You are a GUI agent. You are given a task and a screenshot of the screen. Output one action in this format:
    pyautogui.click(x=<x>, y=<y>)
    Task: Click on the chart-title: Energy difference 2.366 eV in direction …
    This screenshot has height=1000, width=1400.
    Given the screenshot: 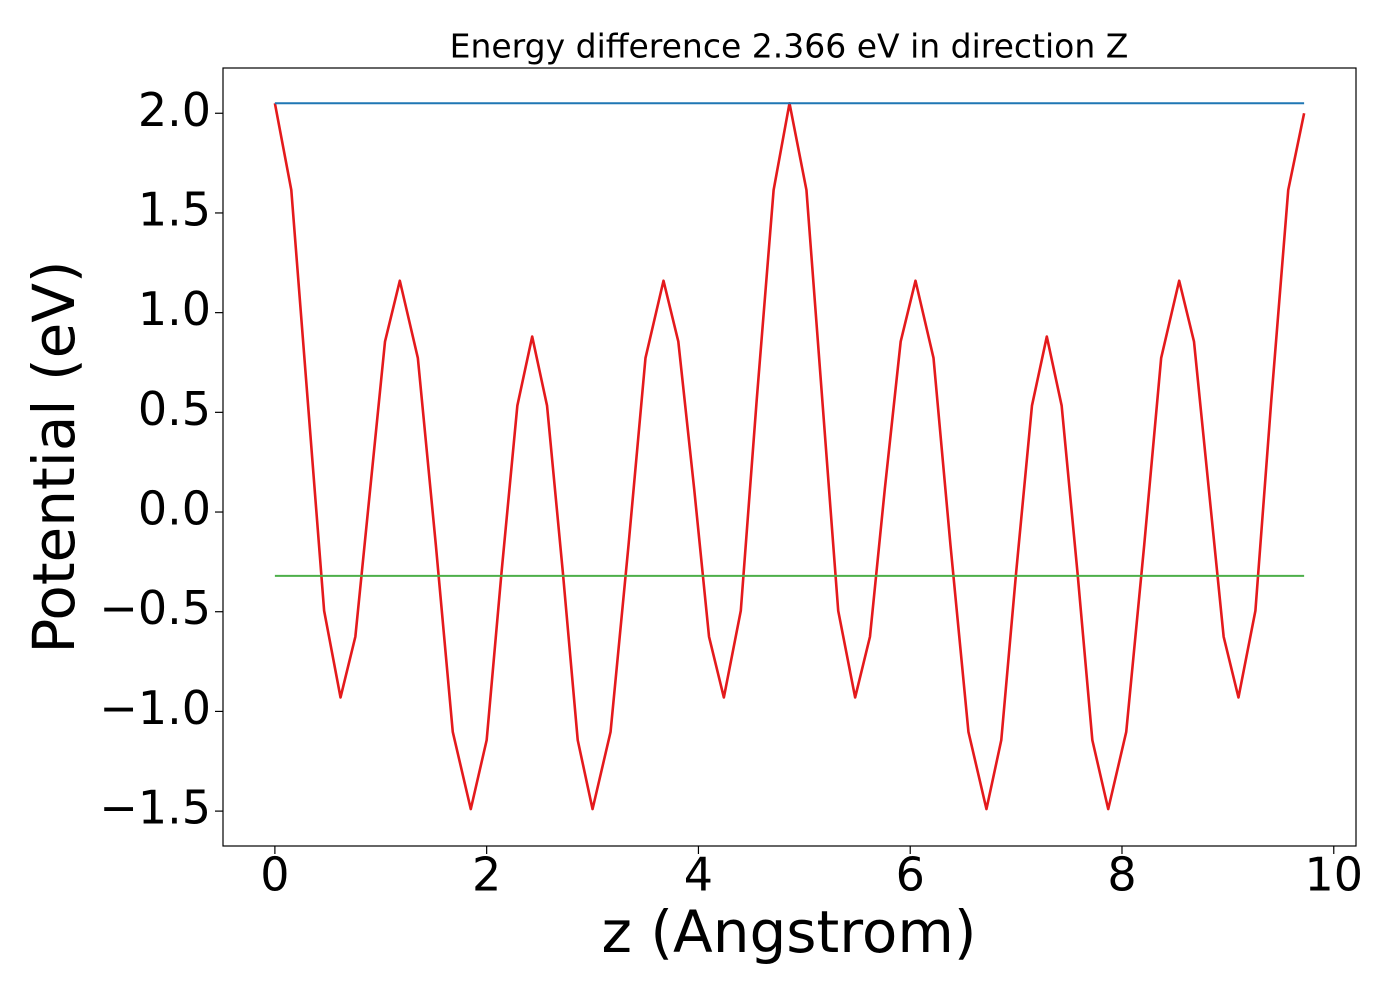 What is the action you would take?
    pyautogui.click(x=789, y=46)
    